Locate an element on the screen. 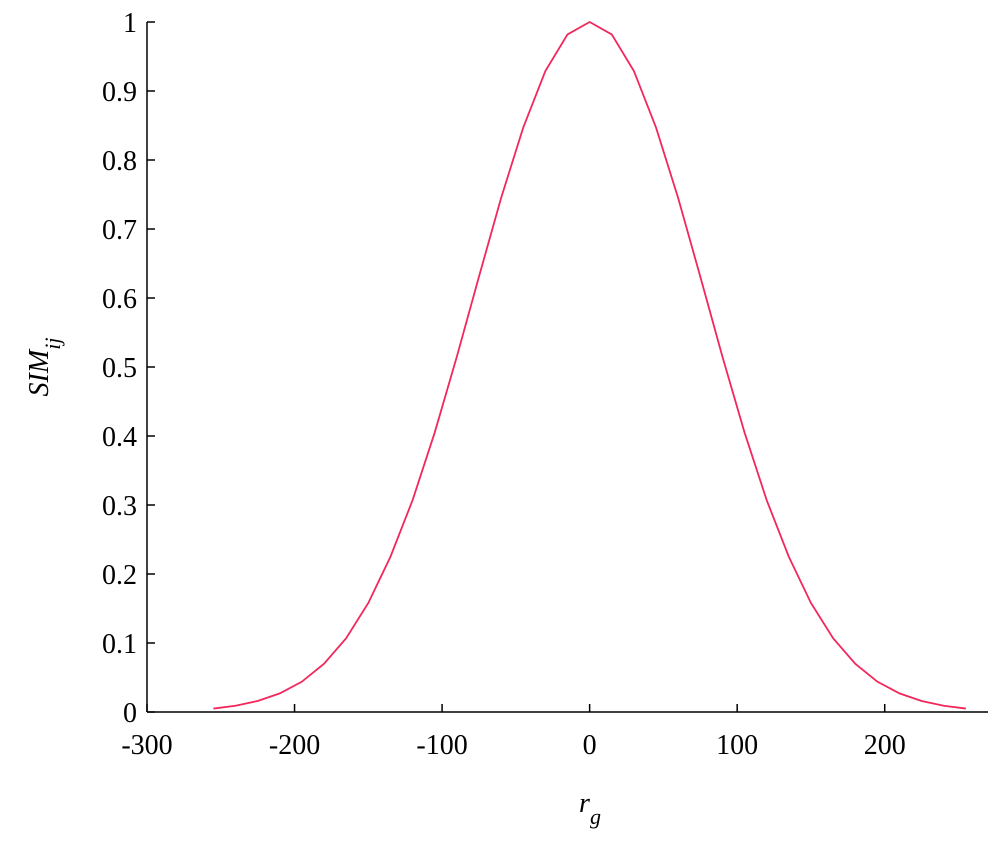 The image size is (1000, 848). x-label-main: r is located at coordinates (584, 803).